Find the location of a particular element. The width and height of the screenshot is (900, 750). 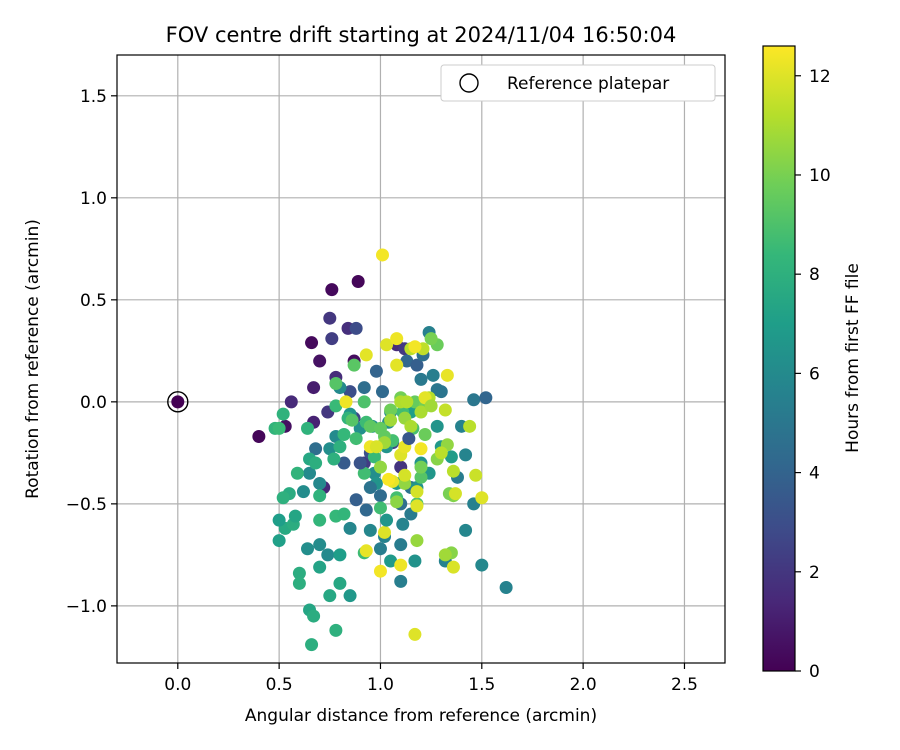

x-tick-label: 2.0 is located at coordinates (583, 685).